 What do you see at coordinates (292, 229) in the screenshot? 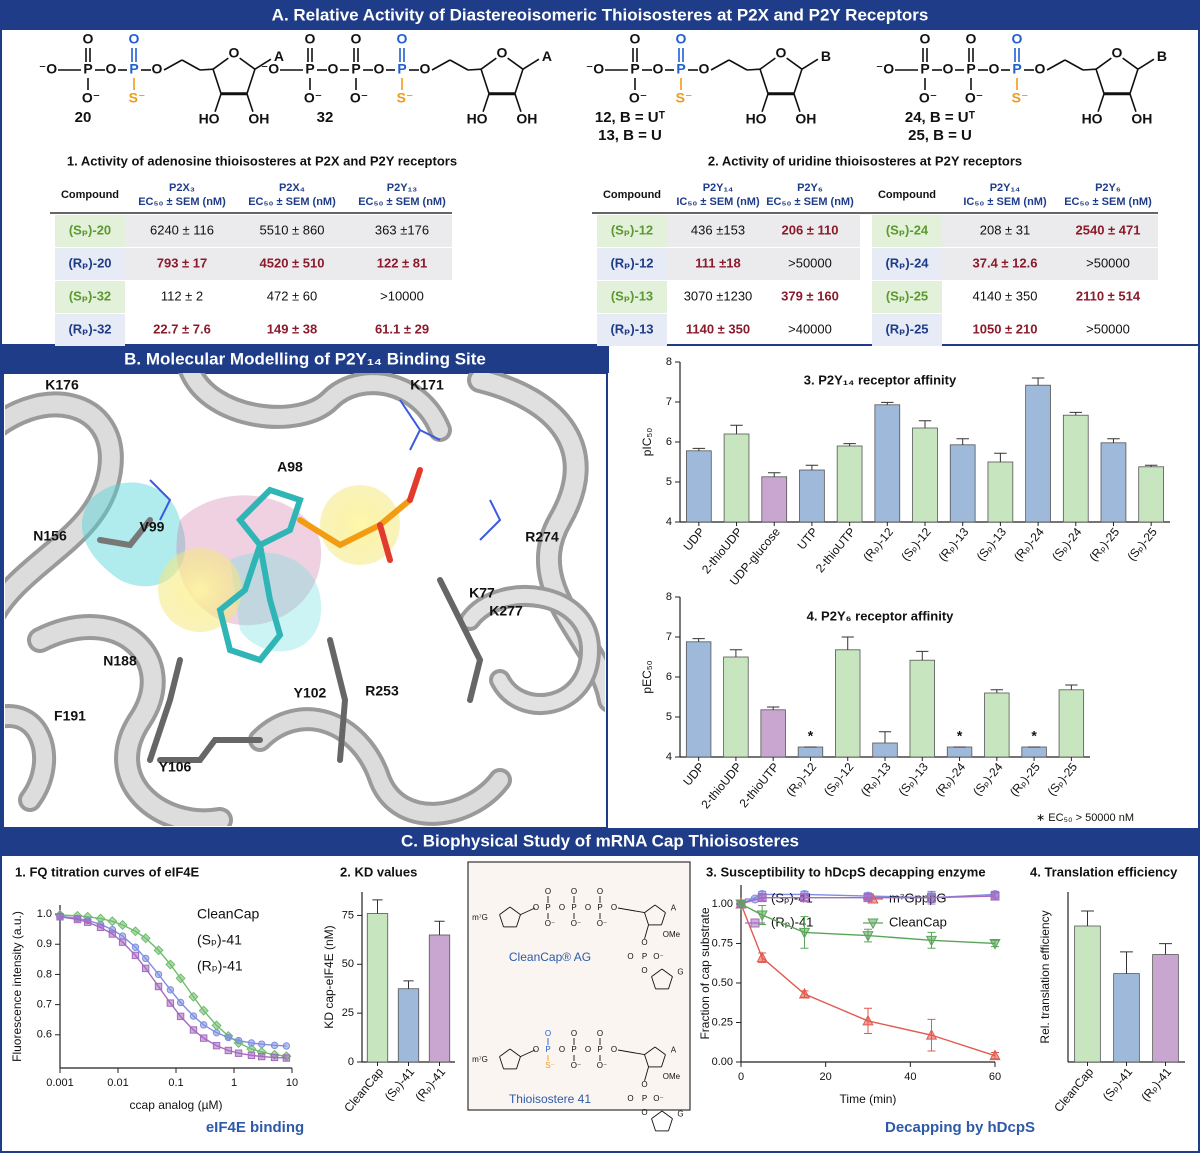
I see `table-cell: 5510 ± 860` at bounding box center [292, 229].